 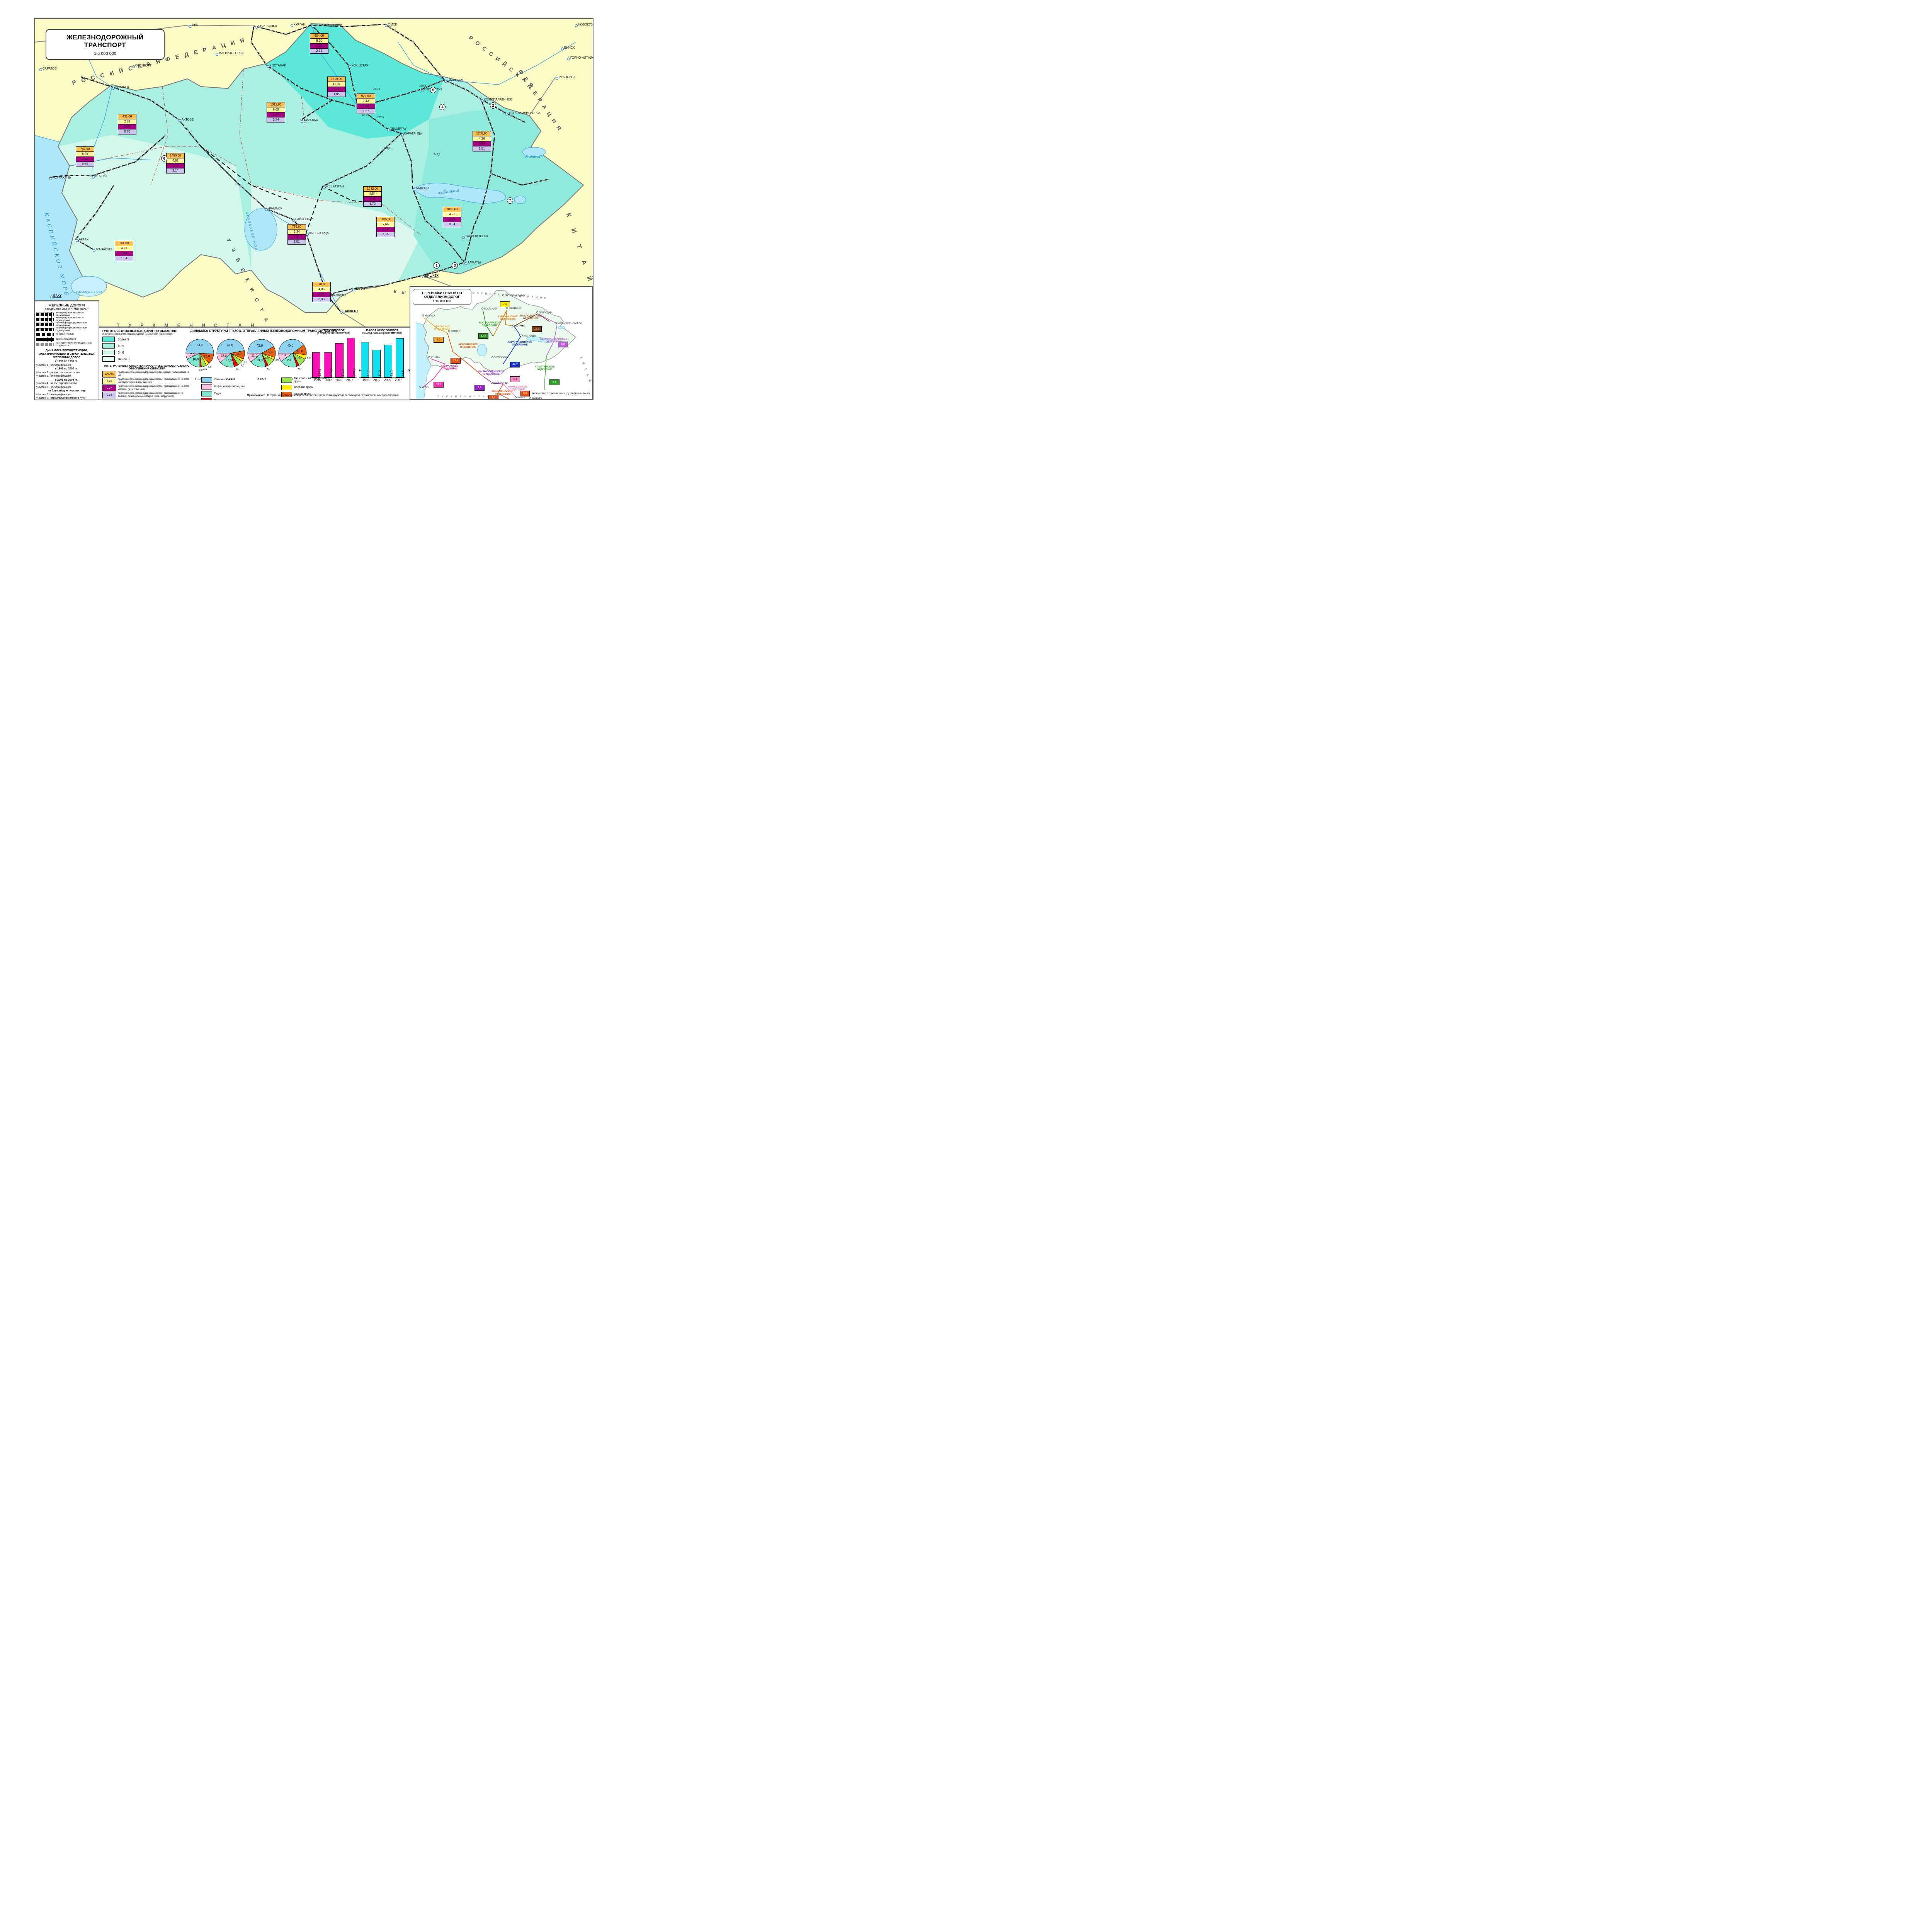 What do you see at coordinates (109, 381) in the screenshot?
I see `integral-value-box: 4,91` at bounding box center [109, 381].